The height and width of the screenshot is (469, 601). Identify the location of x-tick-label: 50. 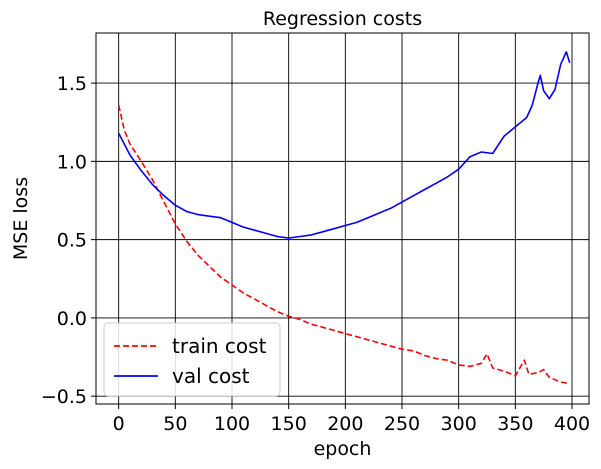
(175, 424).